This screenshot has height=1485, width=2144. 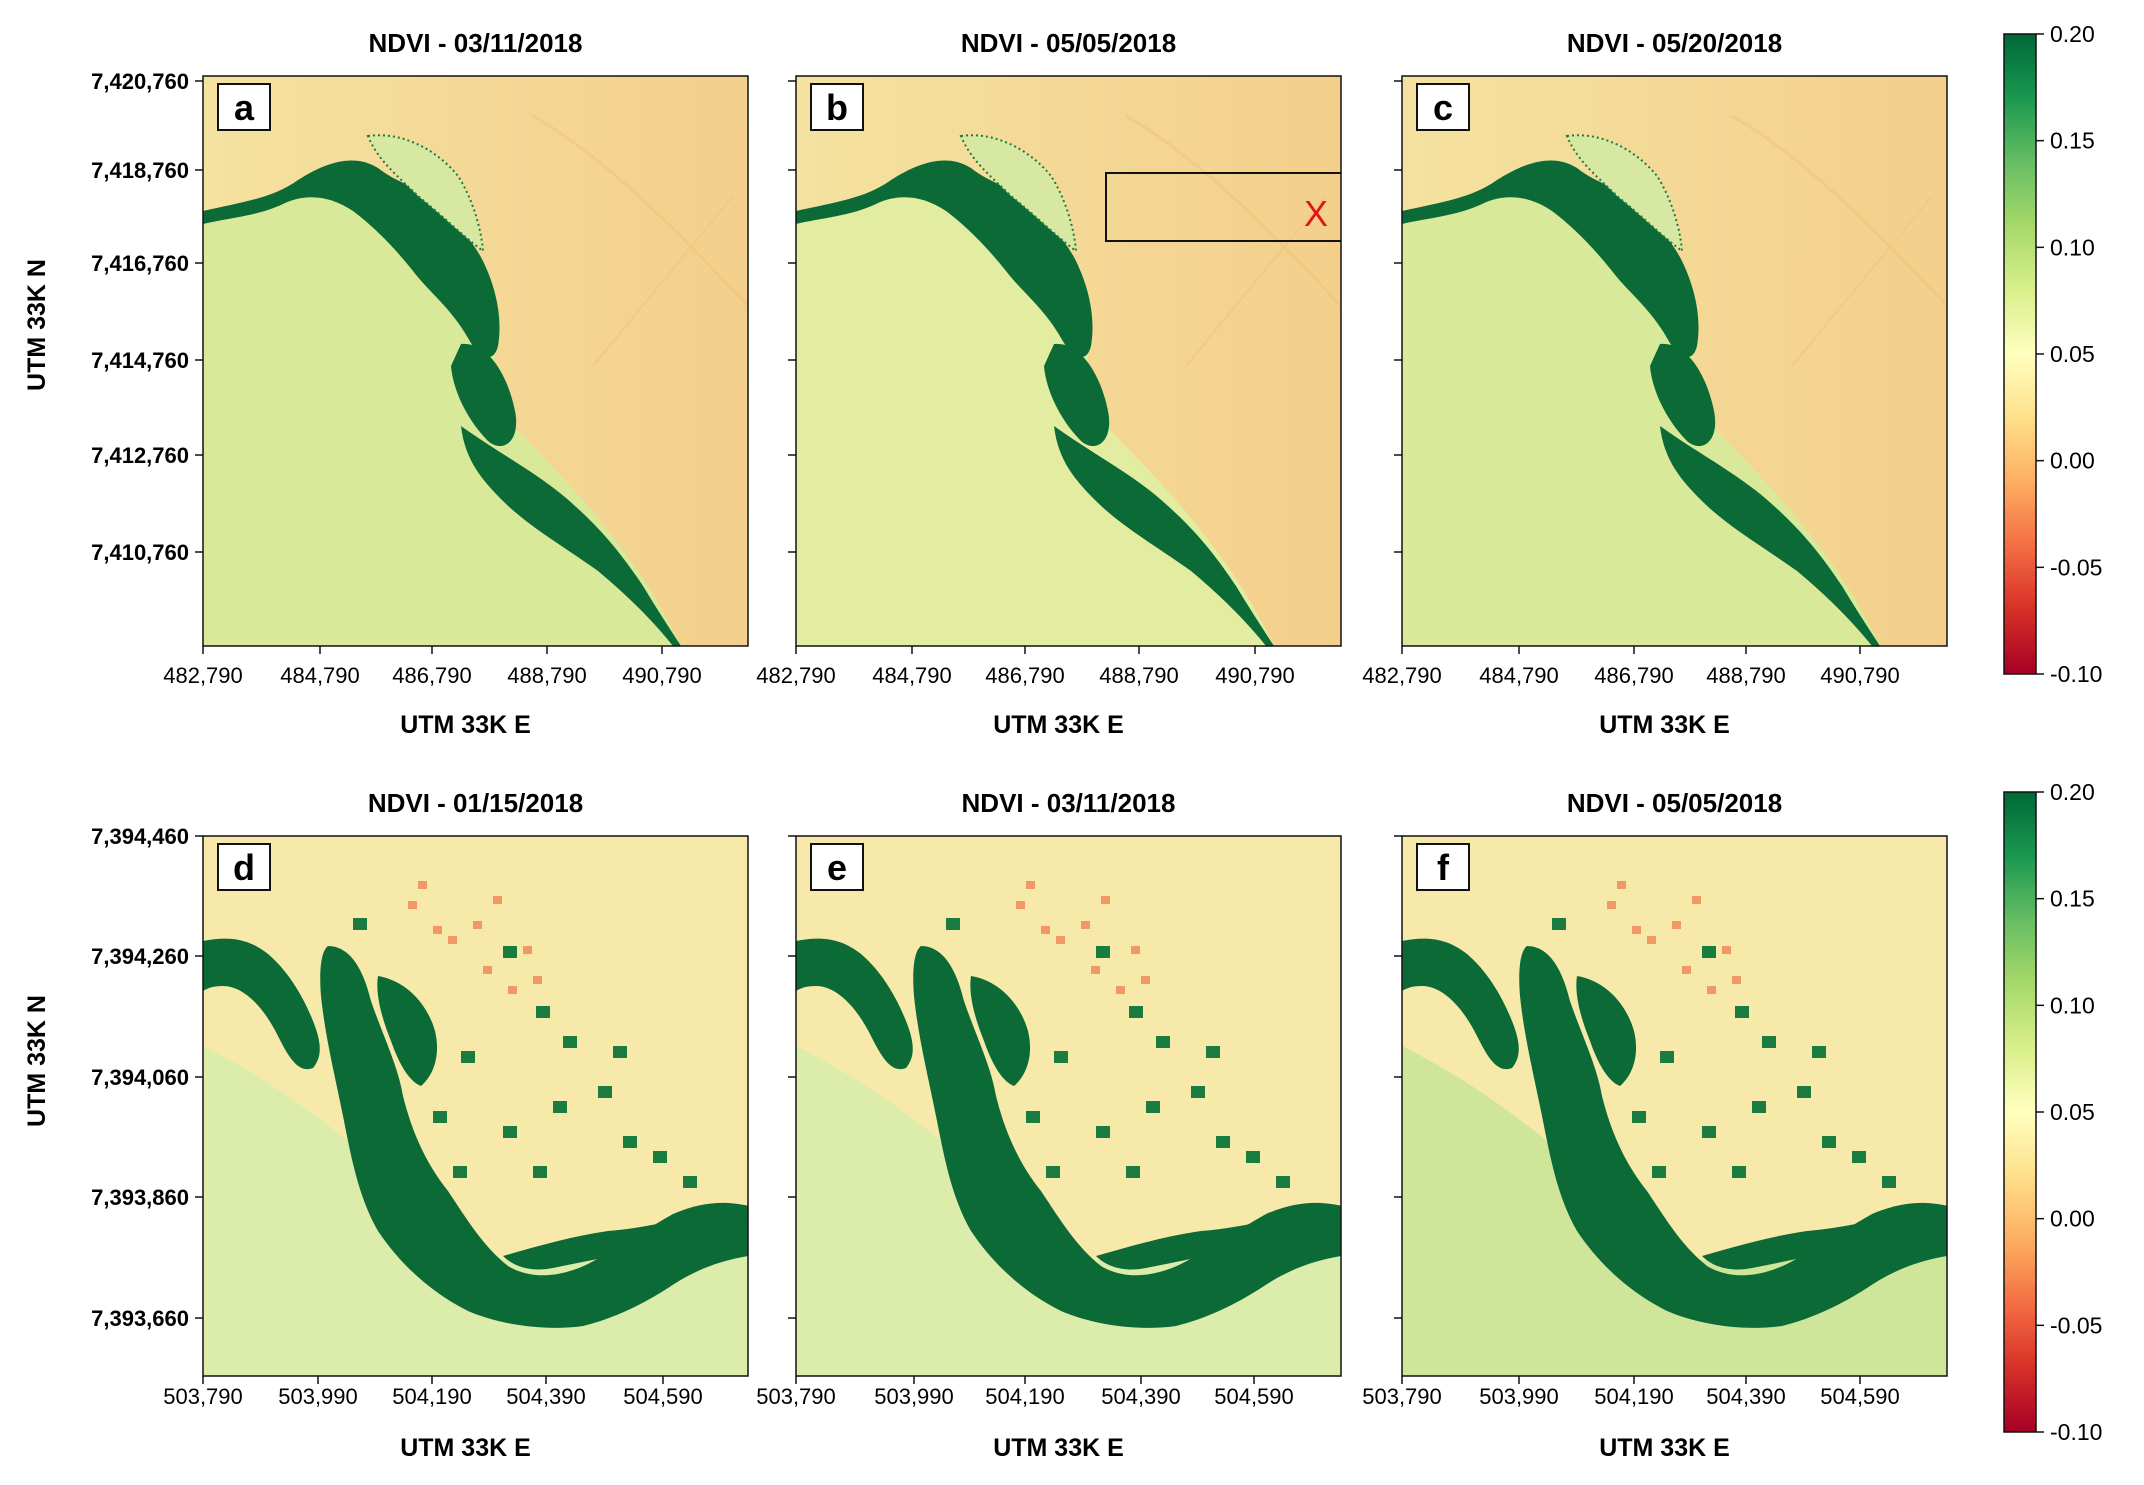 I want to click on y-tick-label: 7,410,760, so click(x=140, y=552).